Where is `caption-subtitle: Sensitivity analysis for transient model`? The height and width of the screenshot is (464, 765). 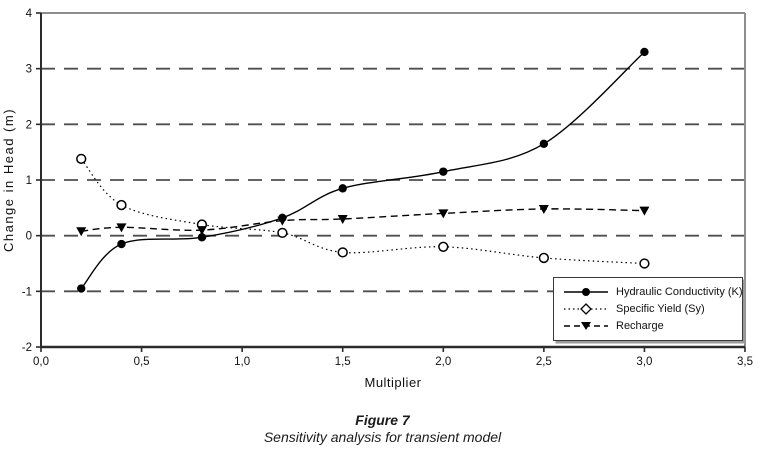 caption-subtitle: Sensitivity analysis for transient model is located at coordinates (382, 437).